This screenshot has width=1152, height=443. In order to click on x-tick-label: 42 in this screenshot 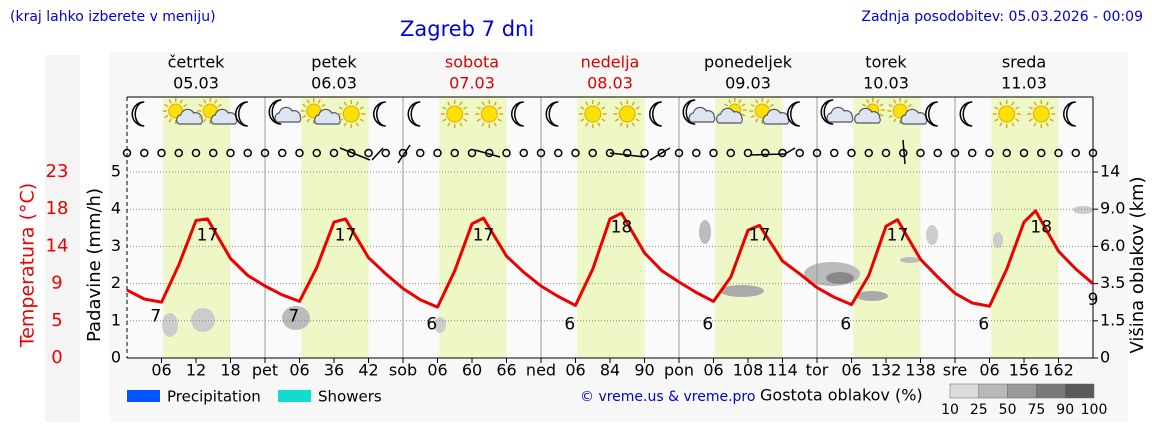, I will do `click(368, 370)`.